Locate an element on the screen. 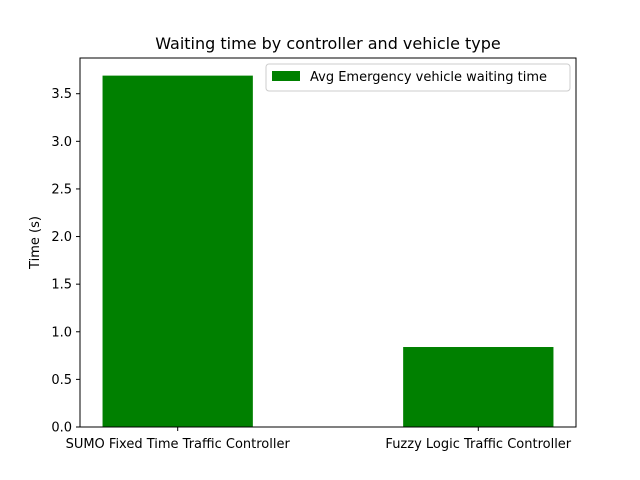 Image resolution: width=640 pixels, height=480 pixels. x-tick-label: SUMO Fixed Time Traffic Controller is located at coordinates (178, 444).